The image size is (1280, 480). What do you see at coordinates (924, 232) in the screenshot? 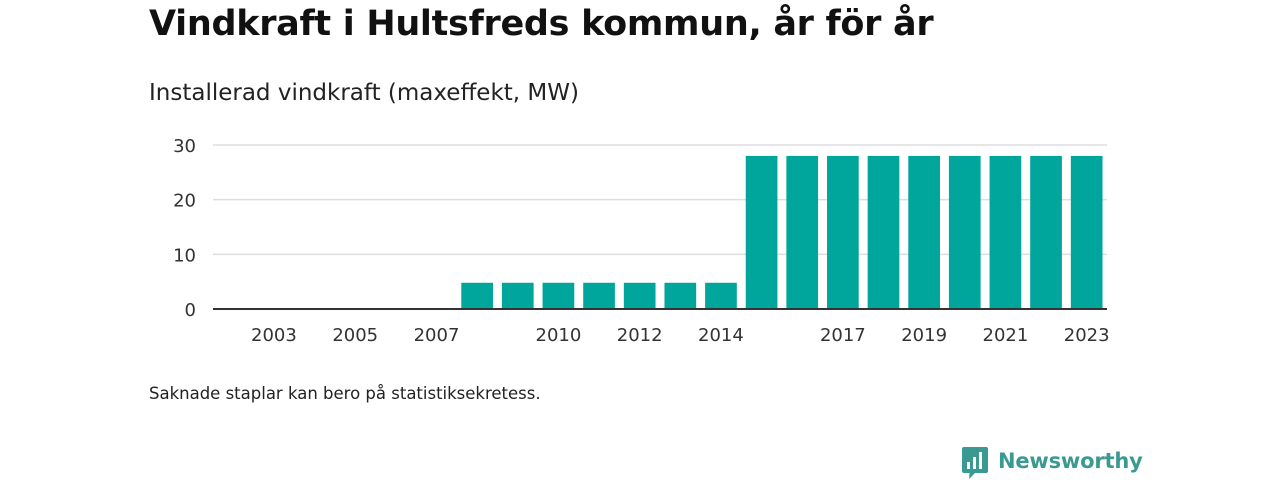
I see `bar-2019` at bounding box center [924, 232].